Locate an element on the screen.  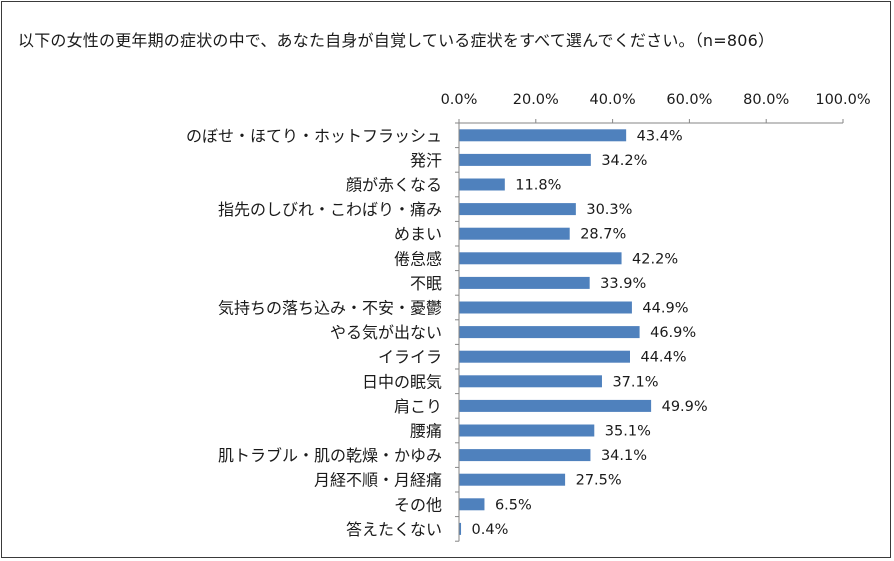
value-label: 28.7% is located at coordinates (603, 235).